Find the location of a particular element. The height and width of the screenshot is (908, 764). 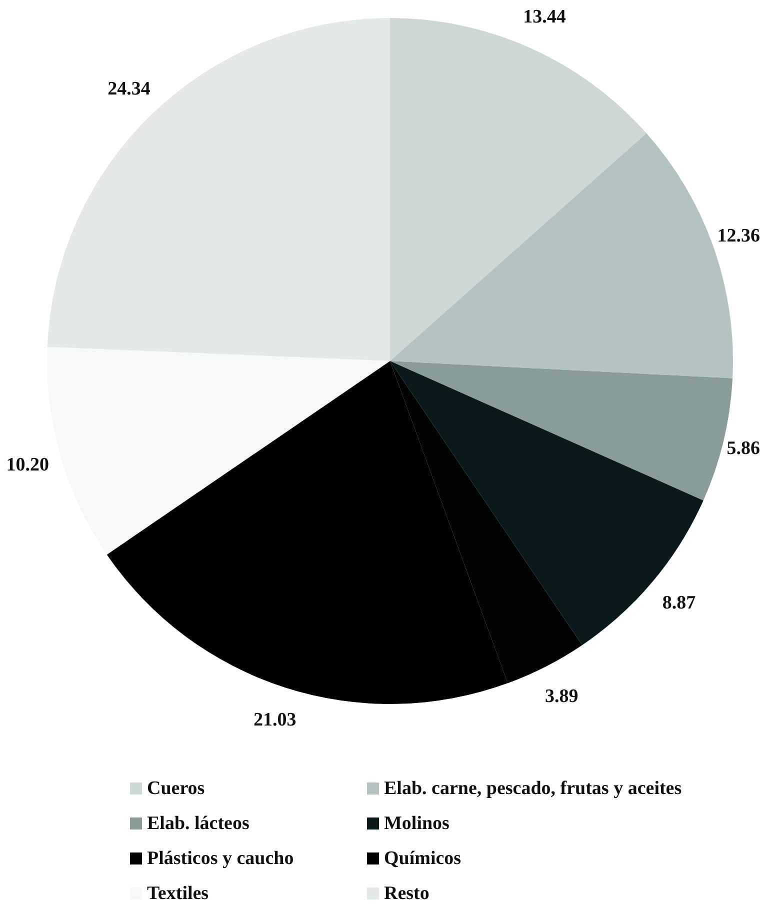

data-label: 8.87 is located at coordinates (679, 603).